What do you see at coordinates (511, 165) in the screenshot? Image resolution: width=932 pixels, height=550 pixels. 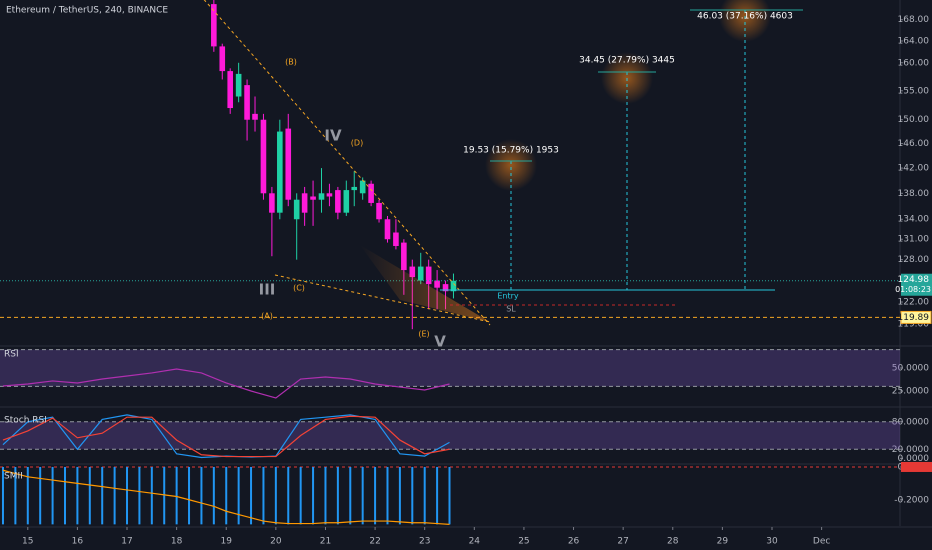 I see `target-glow` at bounding box center [511, 165].